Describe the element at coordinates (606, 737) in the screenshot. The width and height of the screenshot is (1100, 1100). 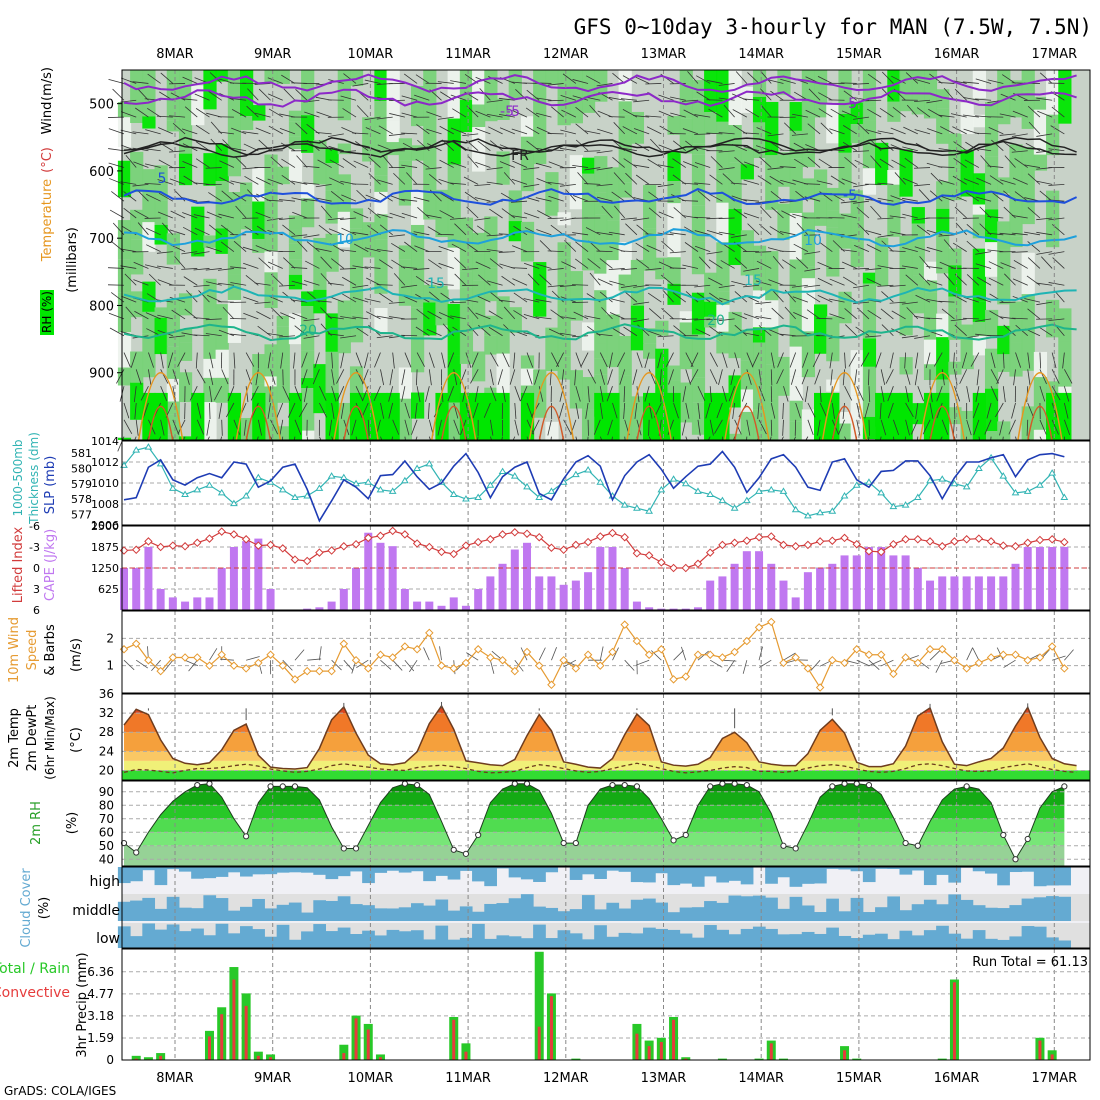
I see `panel-frame` at that location.